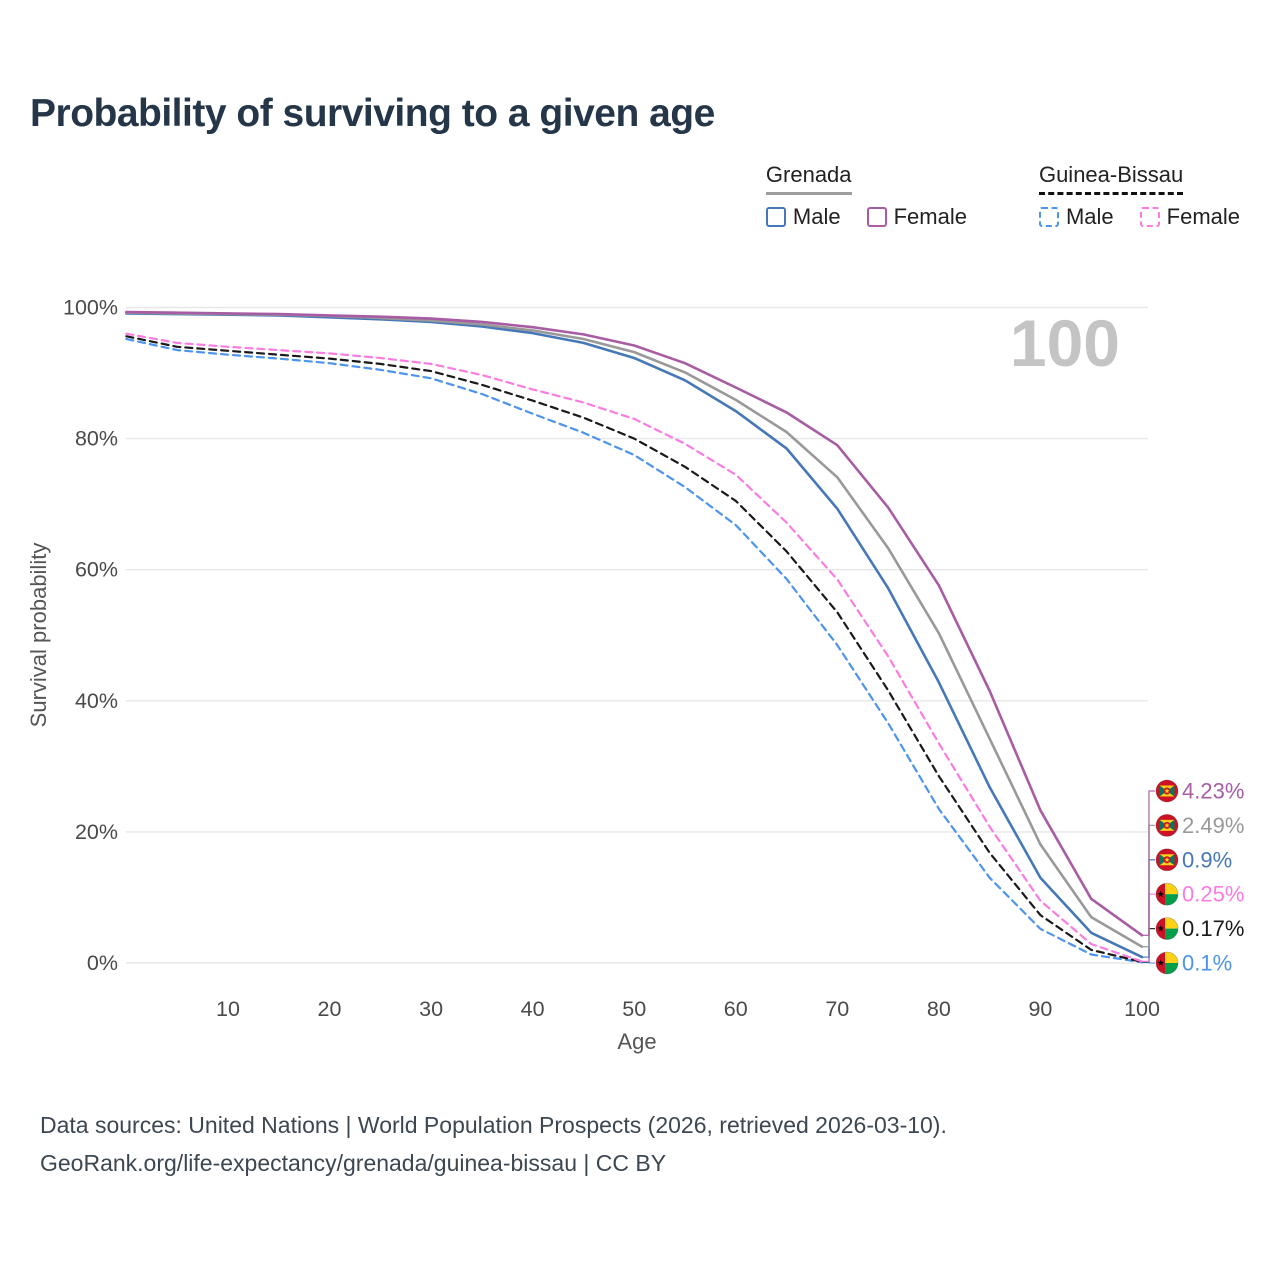 Image resolution: width=1280 pixels, height=1280 pixels. Describe the element at coordinates (736, 1009) in the screenshot. I see `x-tick-label: 60` at that location.